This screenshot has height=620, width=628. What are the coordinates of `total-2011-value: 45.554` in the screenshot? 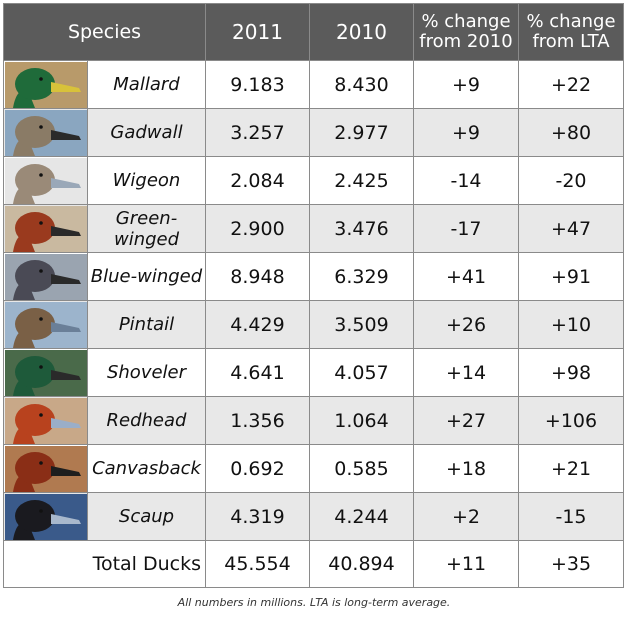 It's located at (257, 564).